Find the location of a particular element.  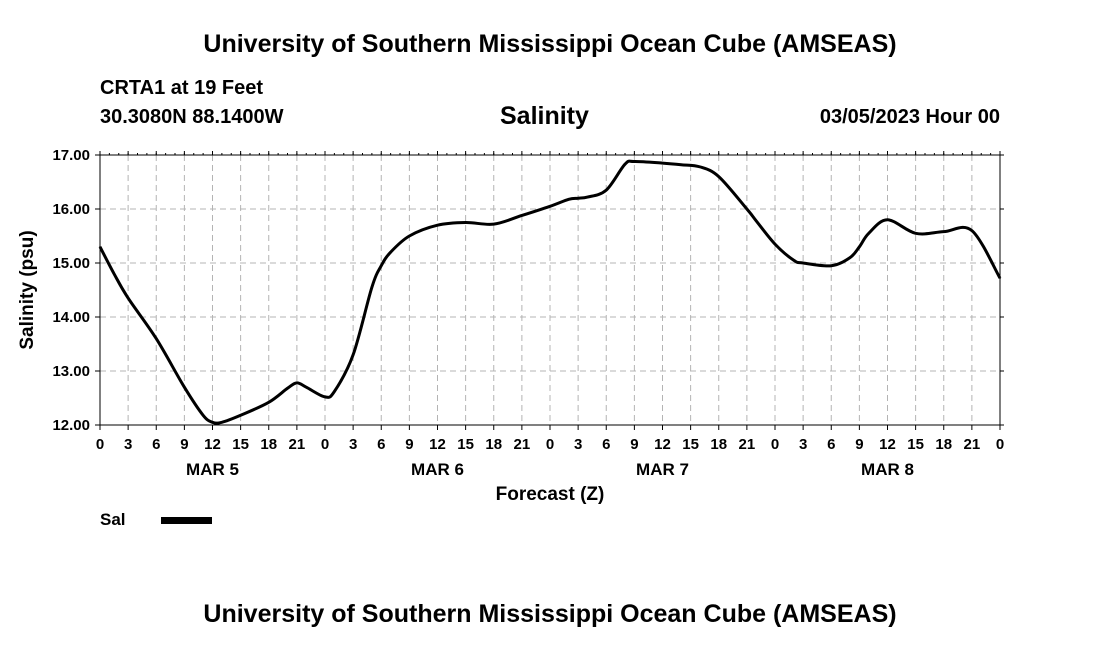

day-label: MAR 5 is located at coordinates (212, 469).